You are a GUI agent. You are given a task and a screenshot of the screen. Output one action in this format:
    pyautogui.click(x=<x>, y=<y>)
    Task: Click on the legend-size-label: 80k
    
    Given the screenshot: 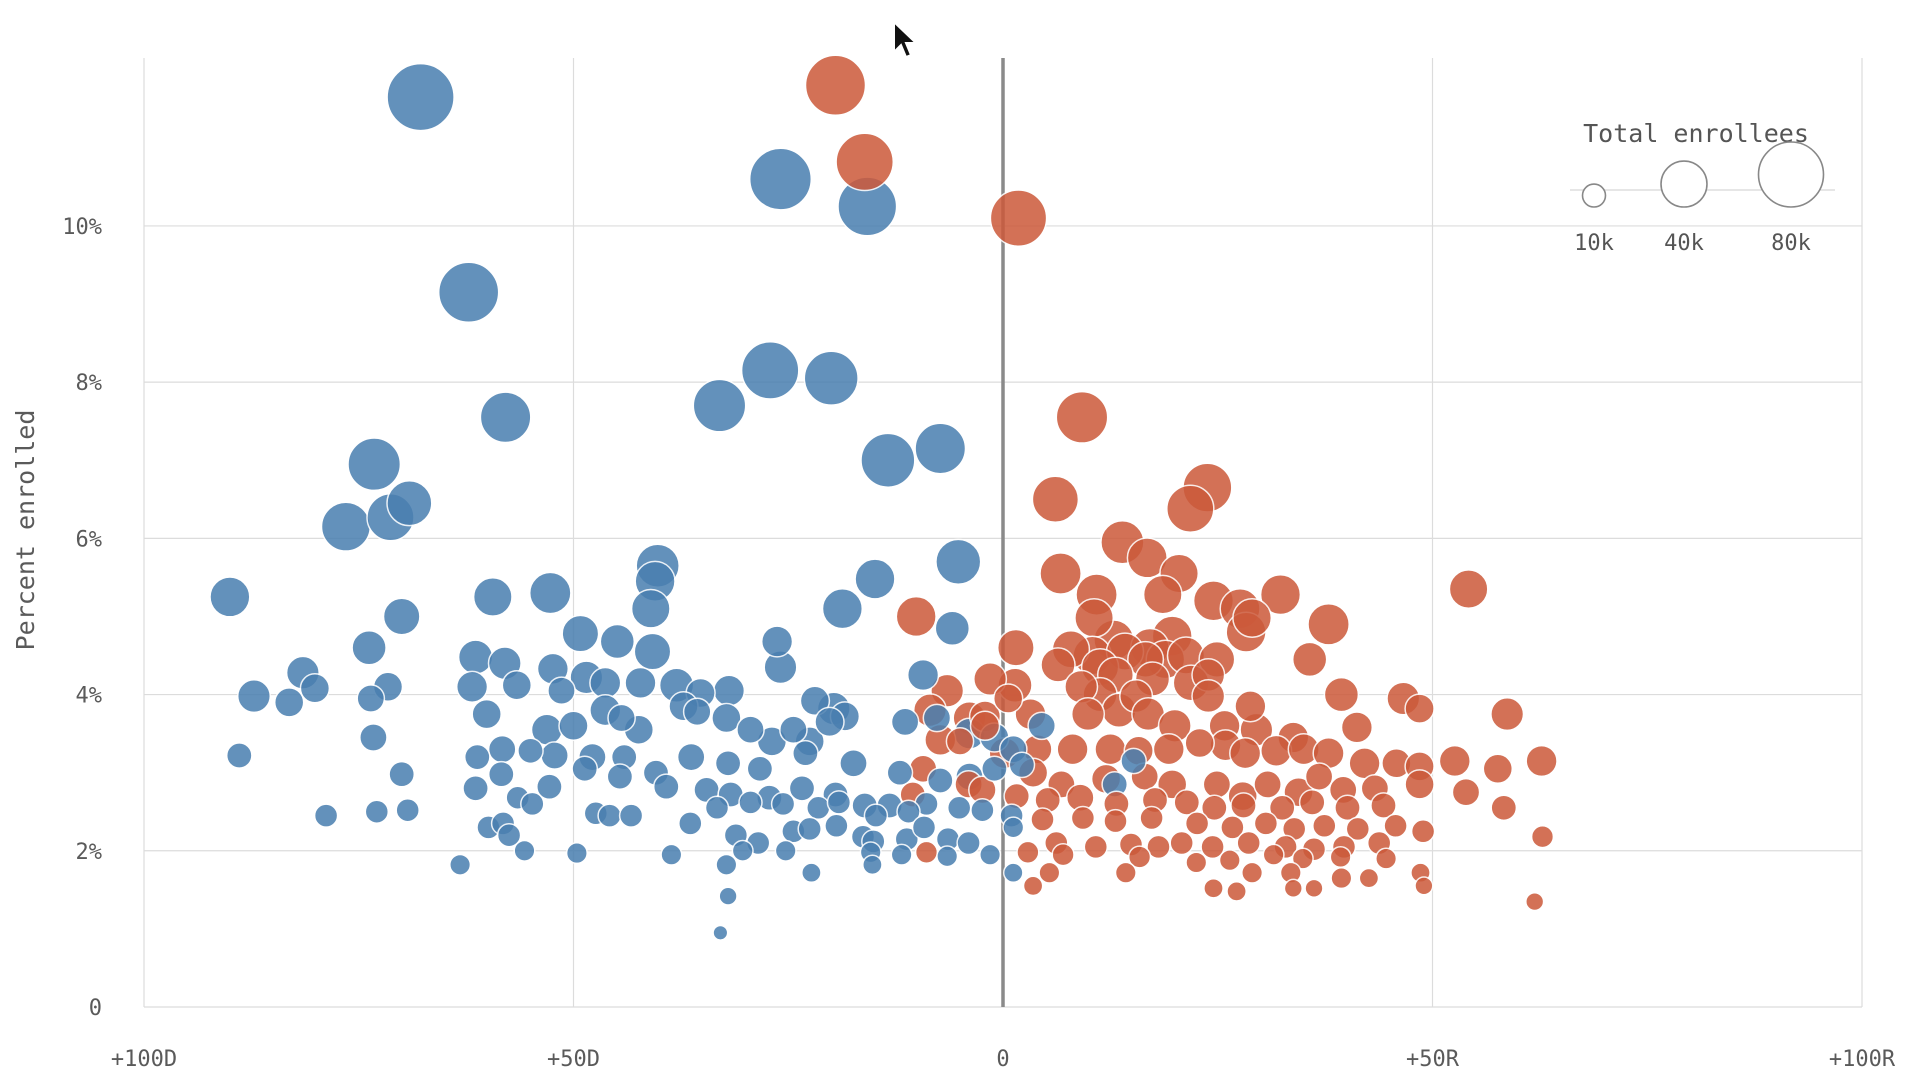 What is the action you would take?
    pyautogui.click(x=1791, y=243)
    